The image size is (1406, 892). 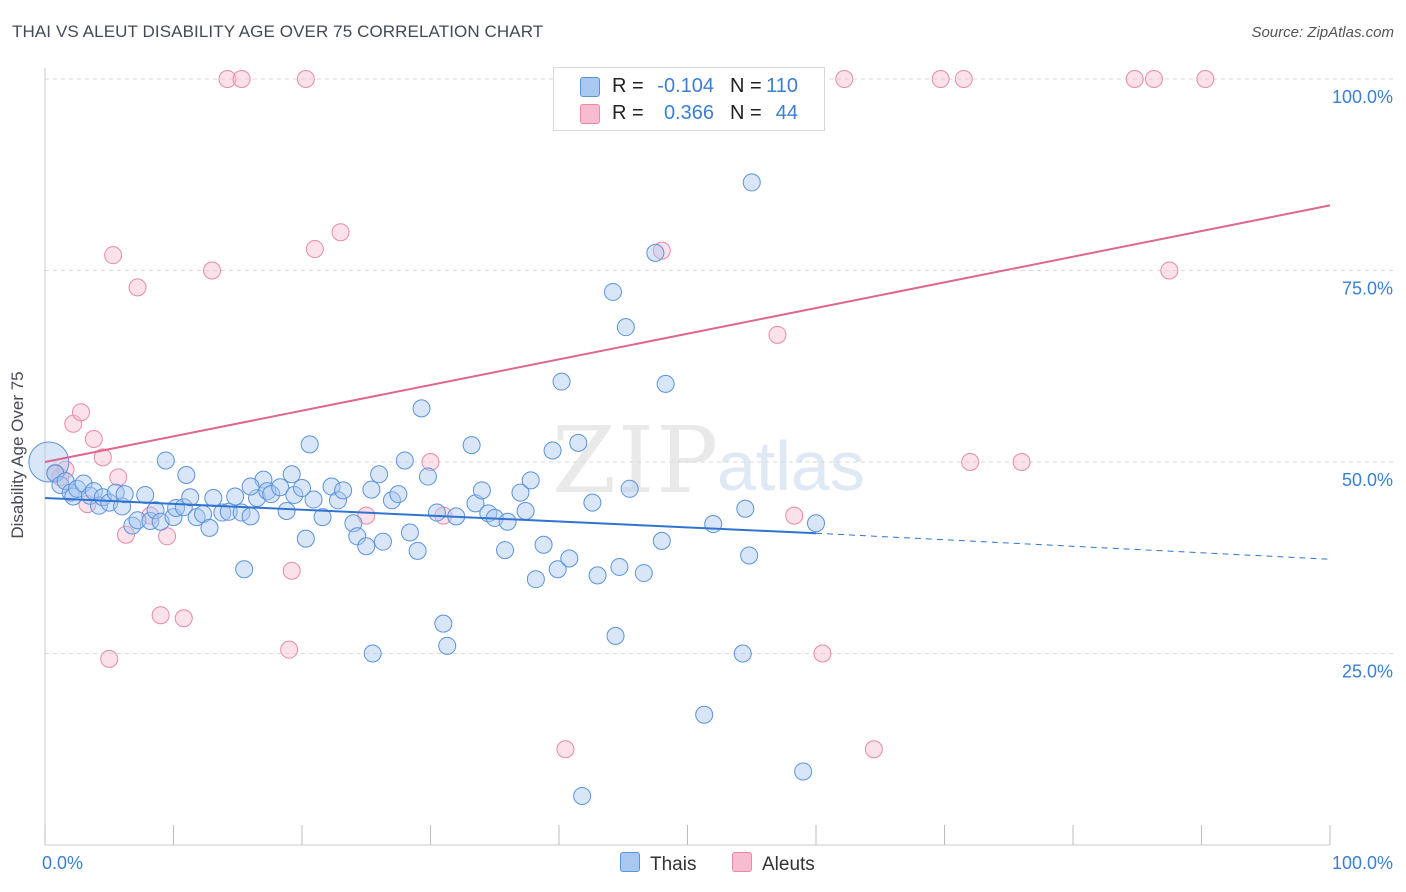 I want to click on y-tick-label: 100.0%, so click(x=1362, y=97).